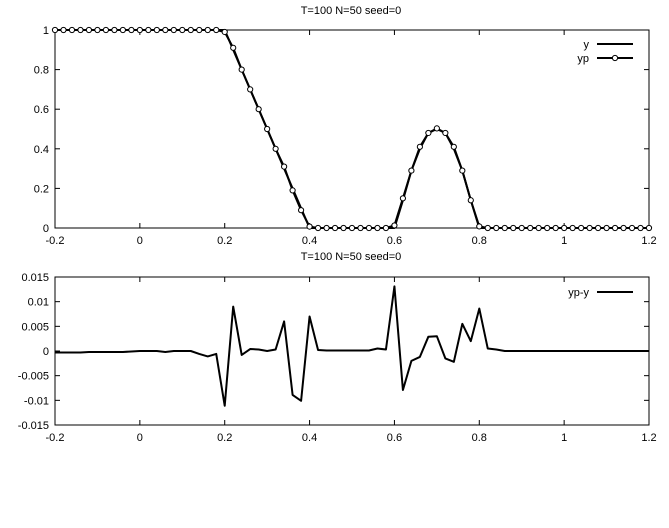 This screenshot has height=528, width=669. I want to click on y-tick-label: -0.01, so click(36, 401).